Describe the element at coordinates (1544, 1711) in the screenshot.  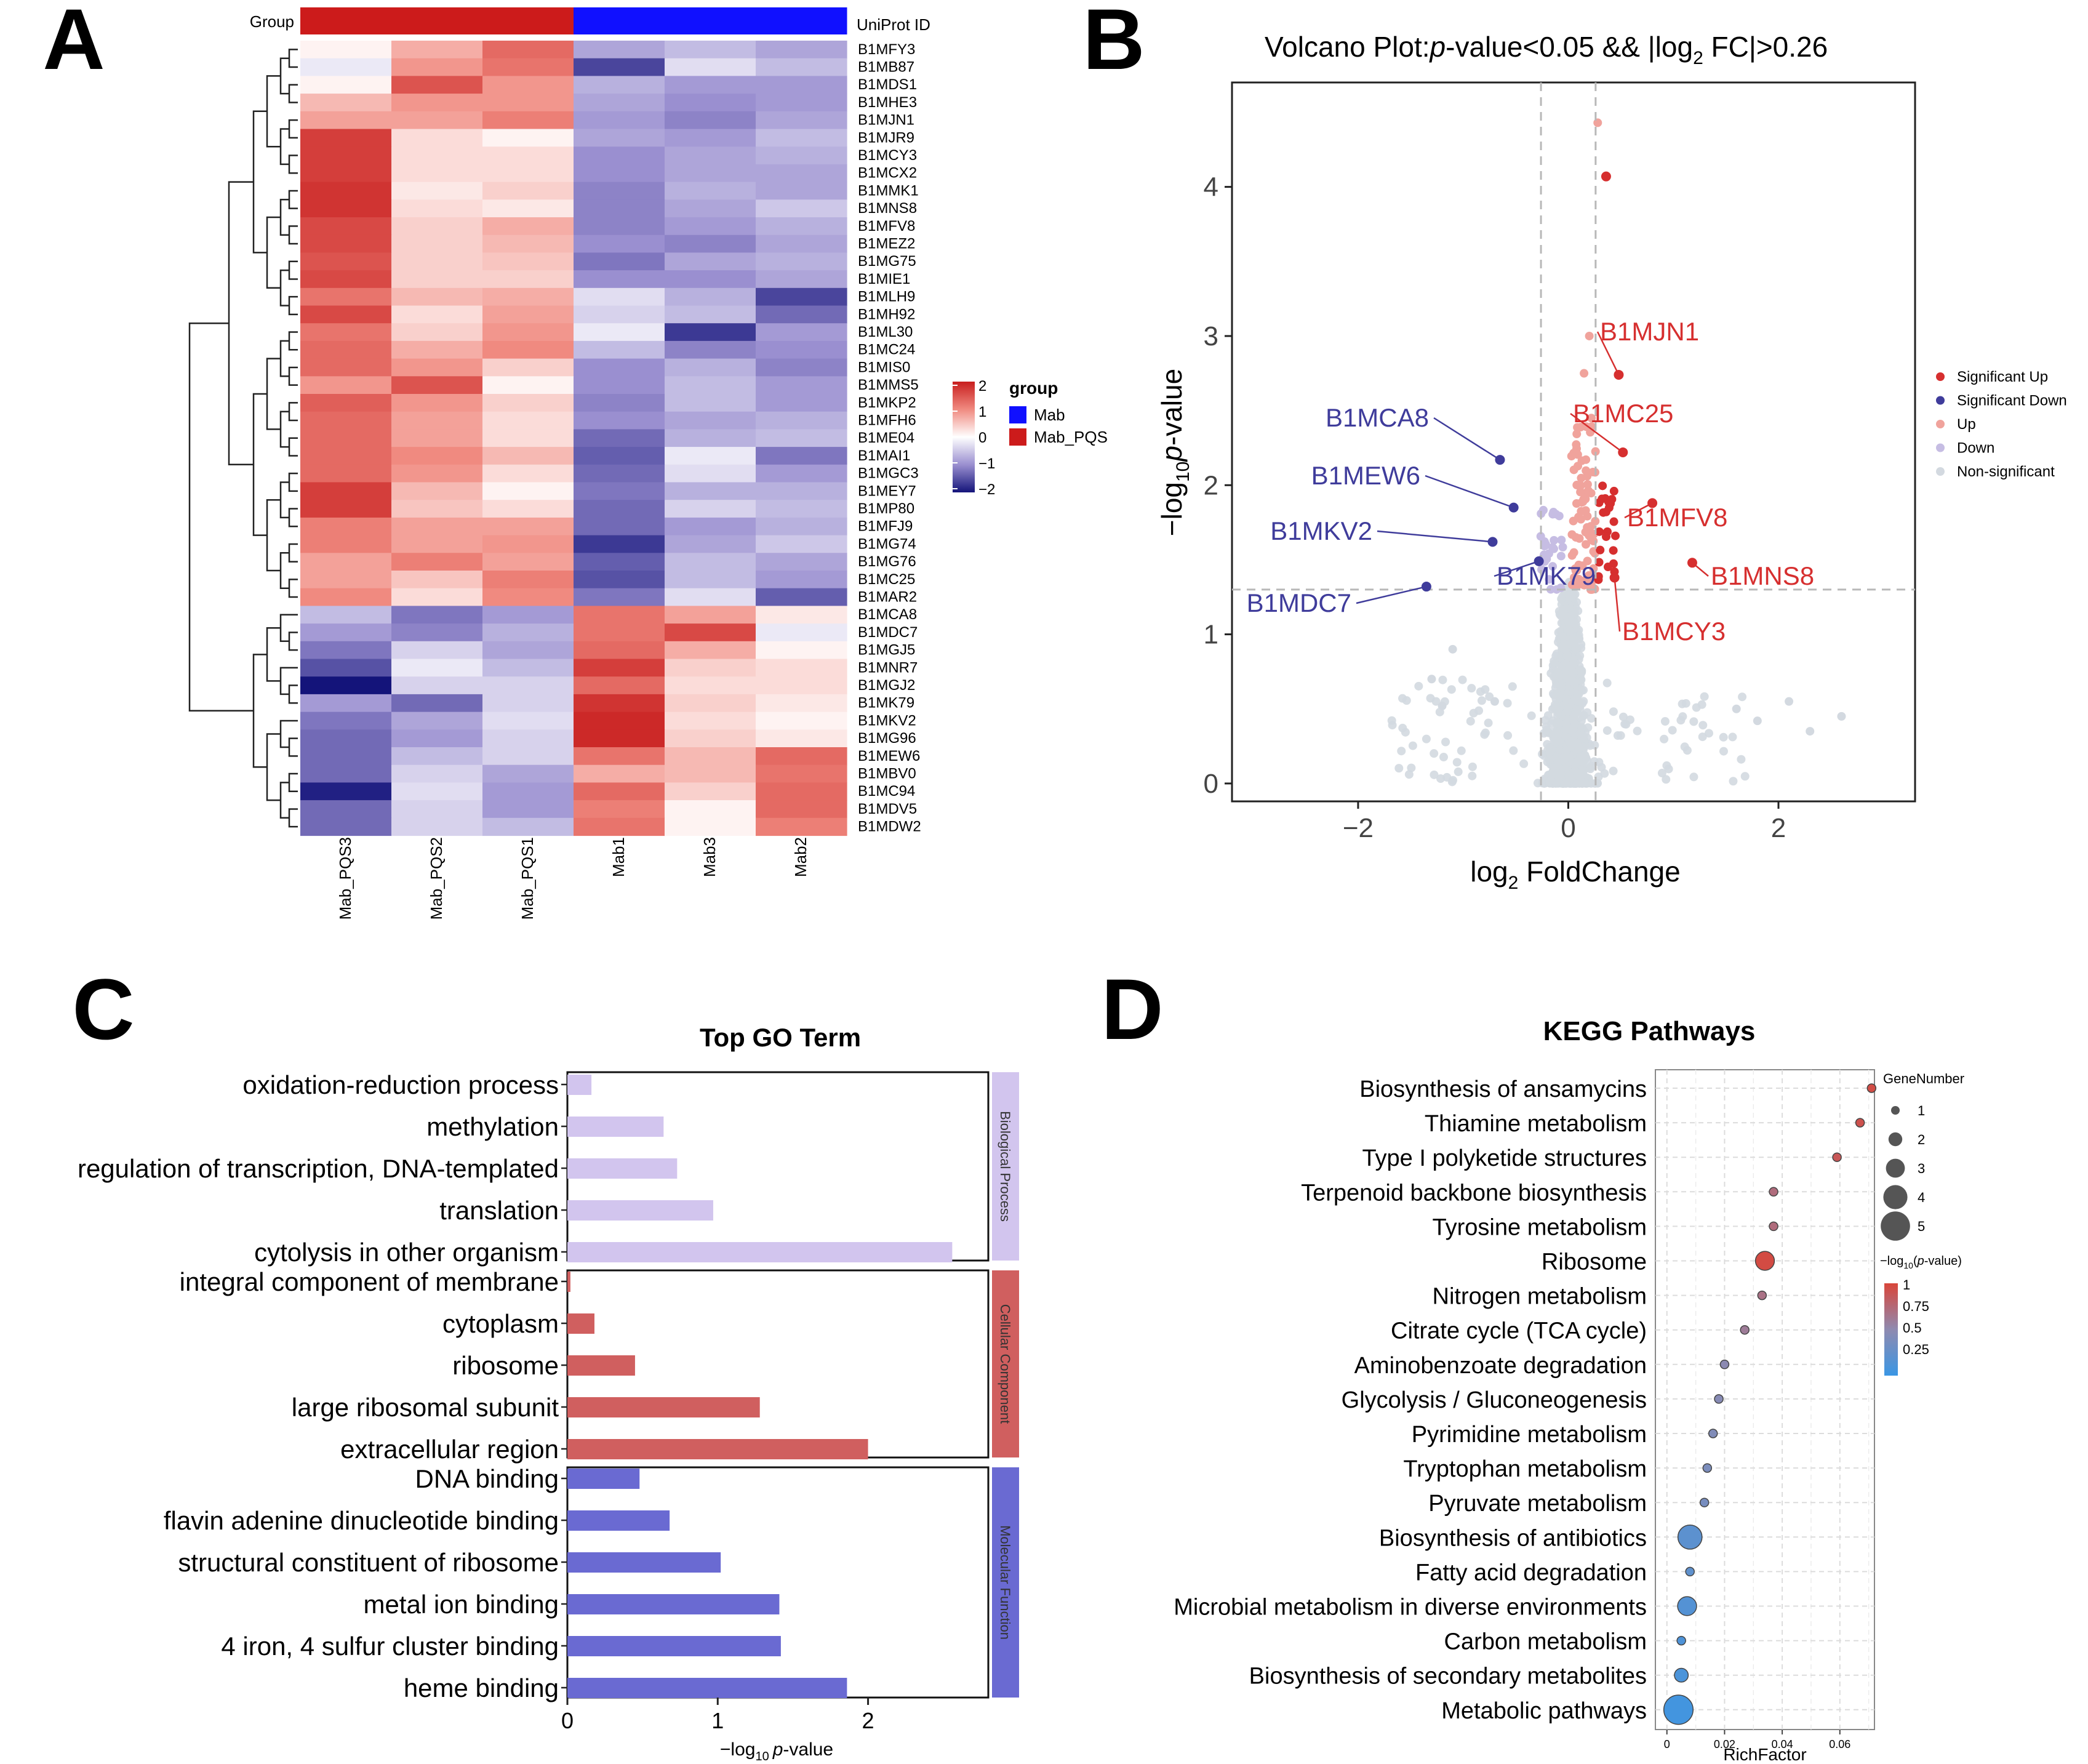
I see `kegg-pathway-label: Metabolic pathways` at that location.